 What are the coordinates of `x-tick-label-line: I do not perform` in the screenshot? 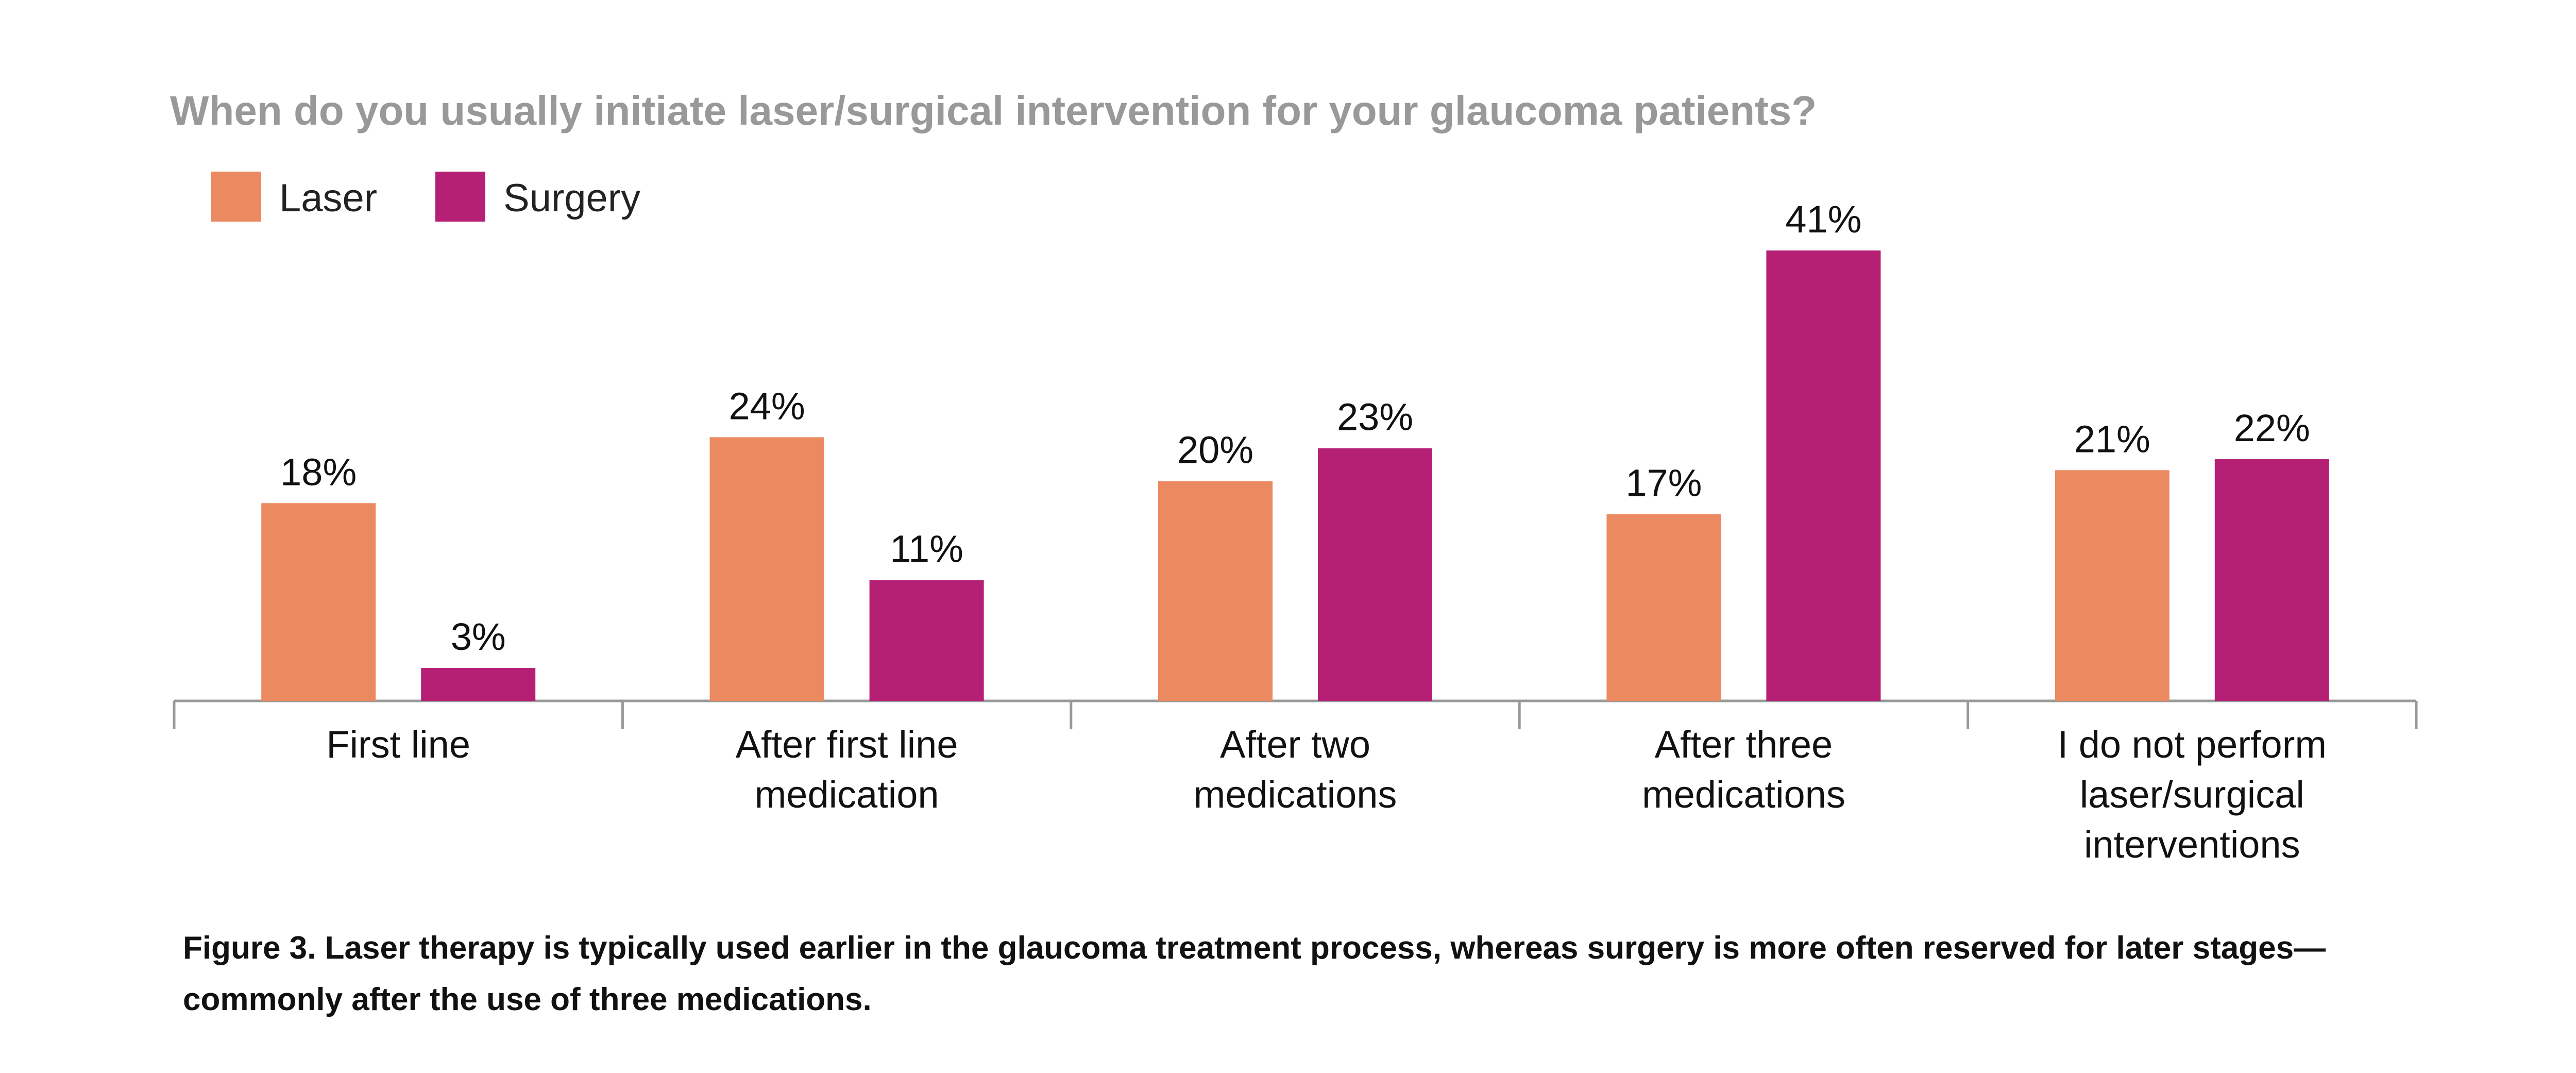 It's located at (2192, 744).